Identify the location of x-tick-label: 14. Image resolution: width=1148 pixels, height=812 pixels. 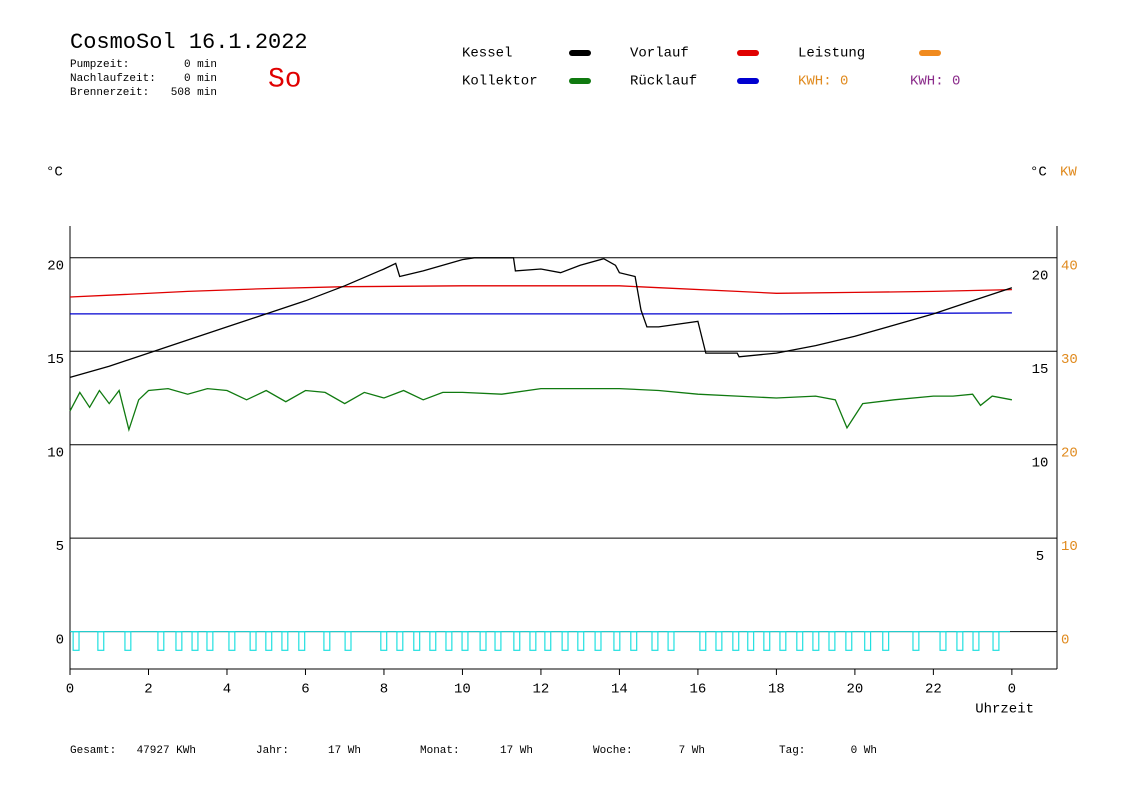
(619, 690).